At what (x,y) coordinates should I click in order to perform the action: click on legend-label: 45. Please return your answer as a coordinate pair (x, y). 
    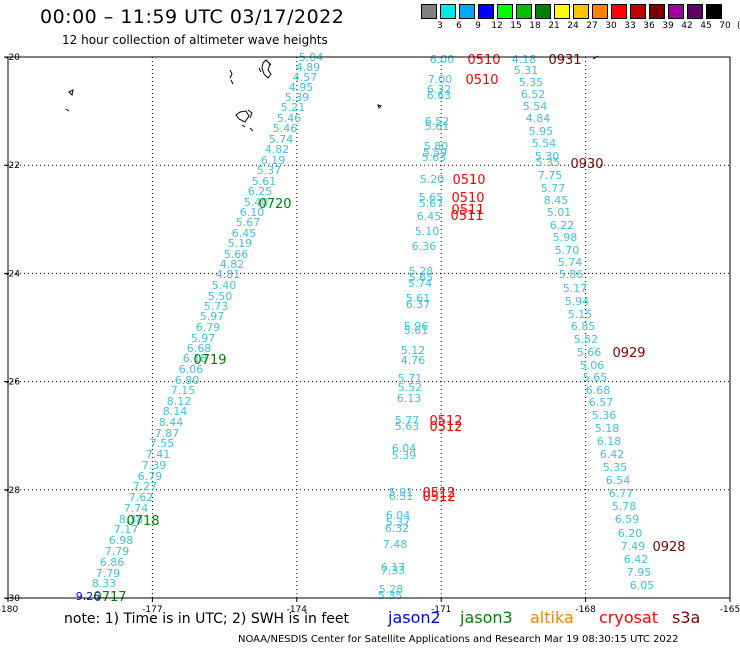
    Looking at the image, I should click on (706, 26).